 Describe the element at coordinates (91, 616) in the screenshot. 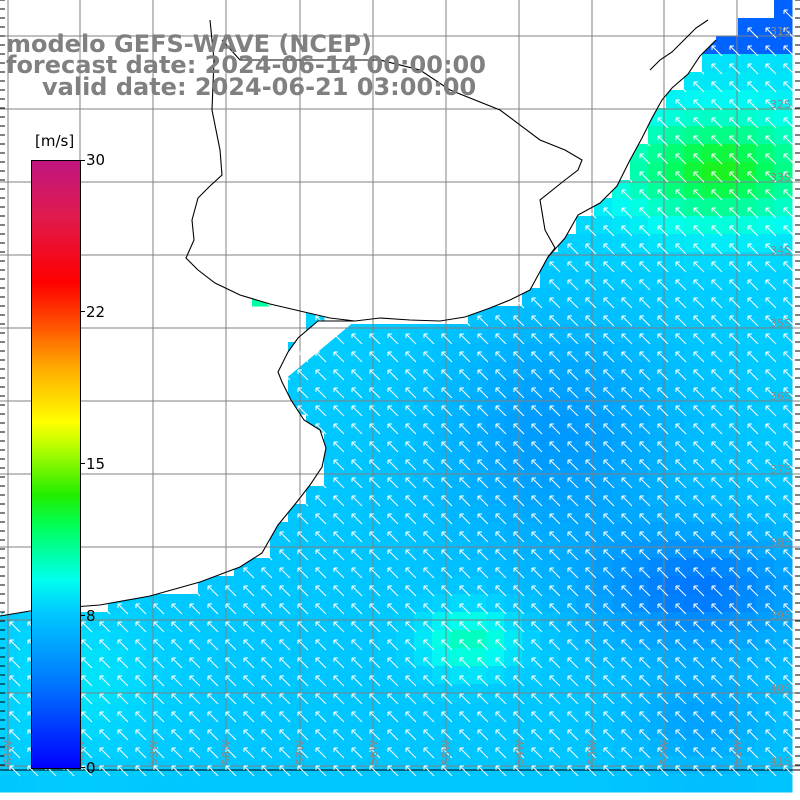

I see `colorbar-tick-label: 8` at that location.